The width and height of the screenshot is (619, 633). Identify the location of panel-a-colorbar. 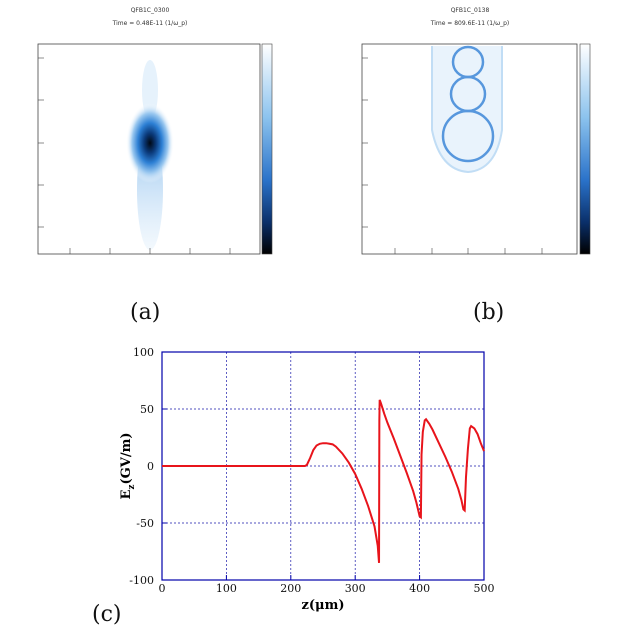
(267, 149).